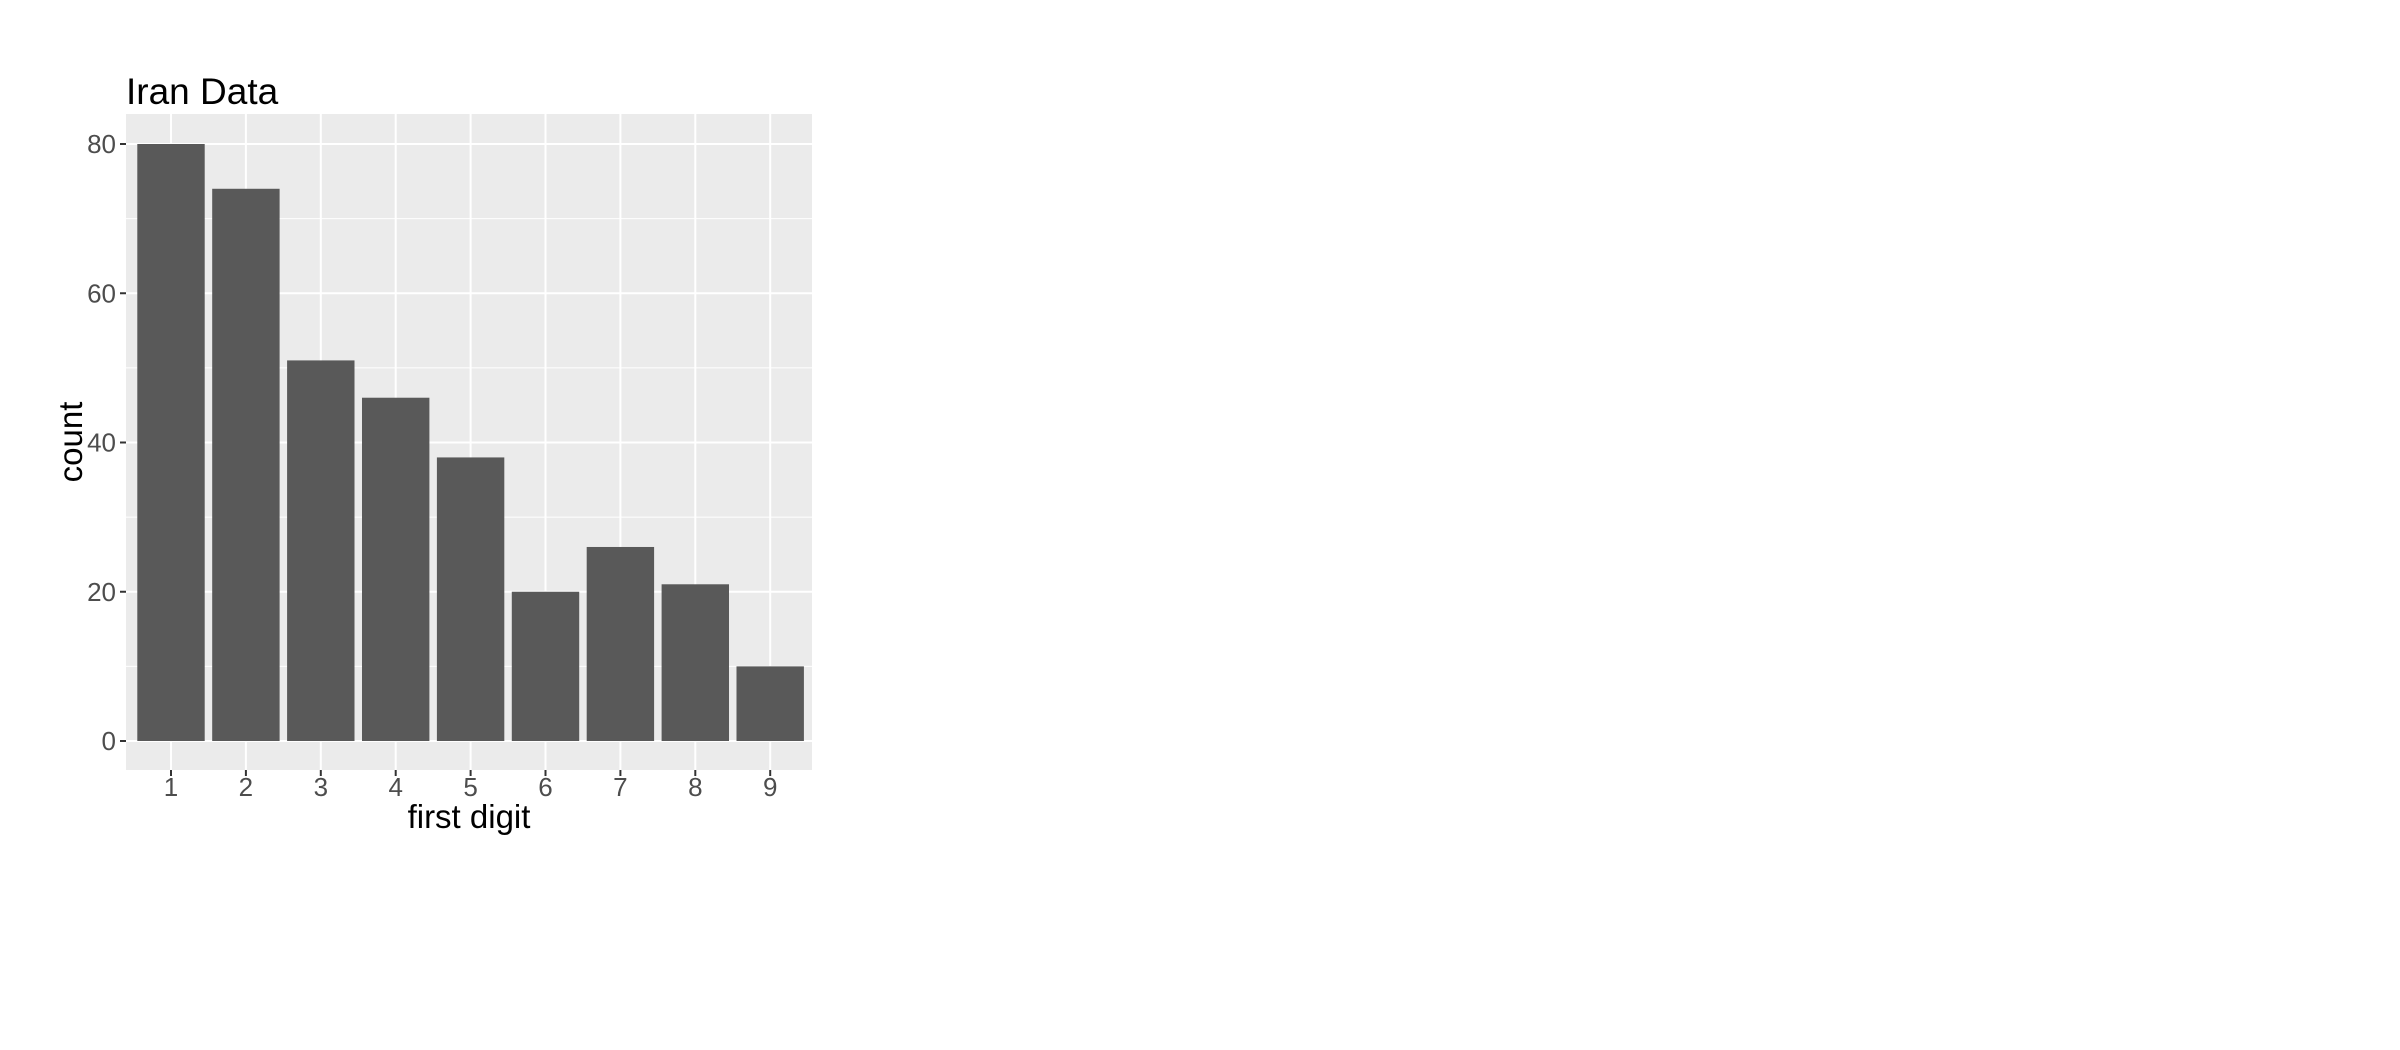 The image size is (2400, 1050). I want to click on x-tick-label: 7, so click(620, 787).